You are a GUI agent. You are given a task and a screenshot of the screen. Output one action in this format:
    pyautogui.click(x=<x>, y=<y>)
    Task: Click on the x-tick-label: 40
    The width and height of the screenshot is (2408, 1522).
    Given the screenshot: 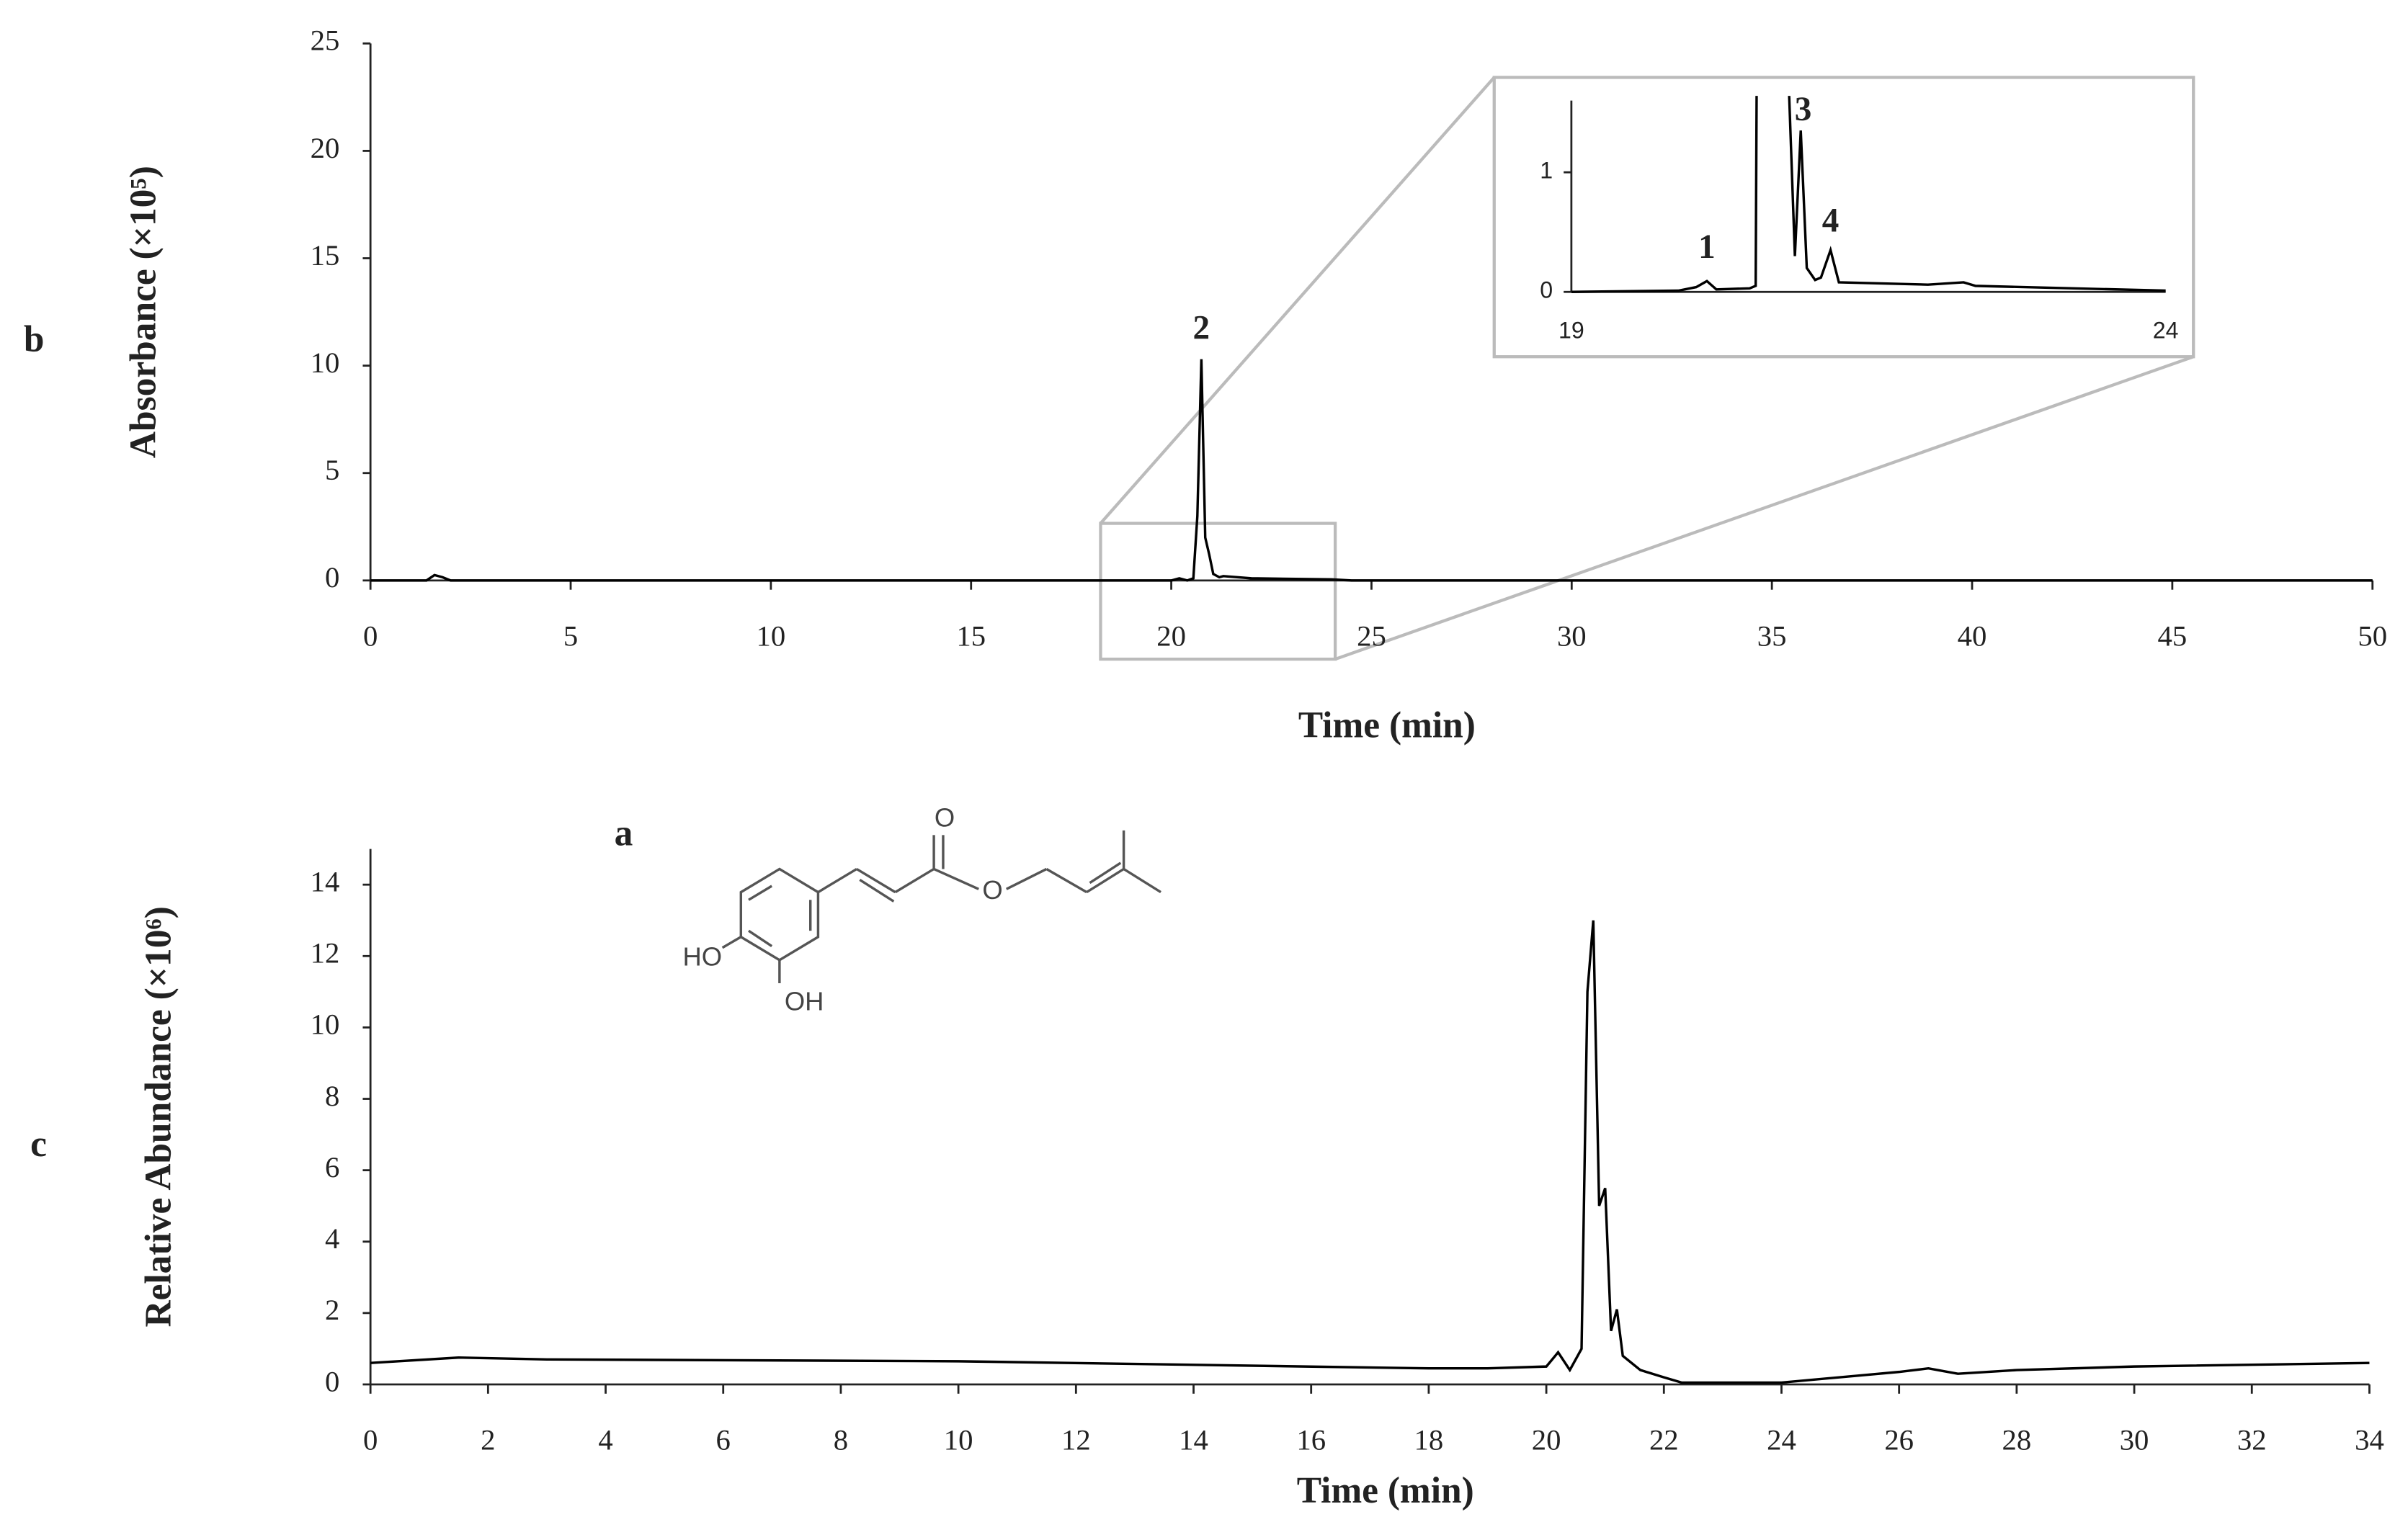 What is the action you would take?
    pyautogui.click(x=1972, y=636)
    